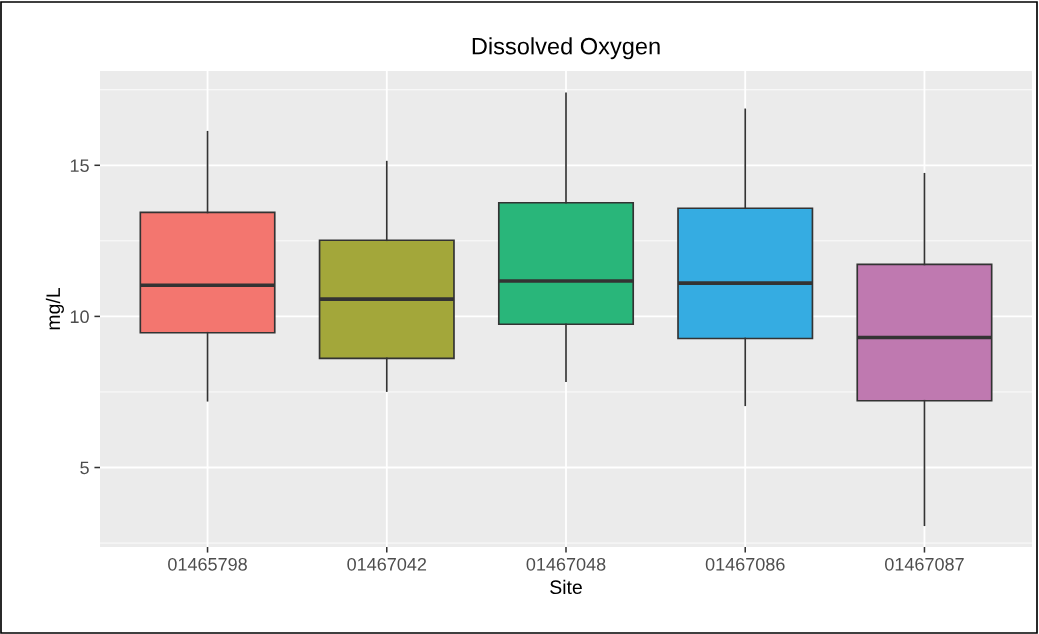 Image resolution: width=1039 pixels, height=634 pixels. Describe the element at coordinates (84, 468) in the screenshot. I see `y-tick-label: 5` at that location.